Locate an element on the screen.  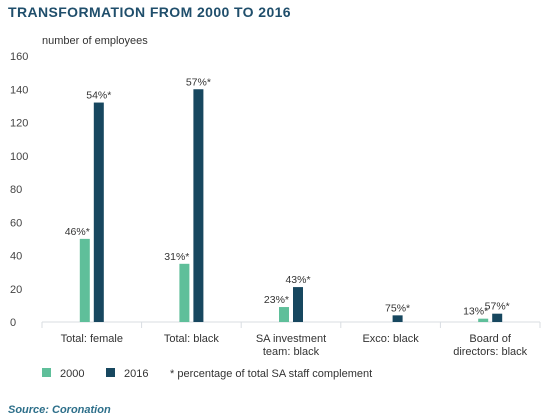
data-label: 75%* is located at coordinates (397, 308).